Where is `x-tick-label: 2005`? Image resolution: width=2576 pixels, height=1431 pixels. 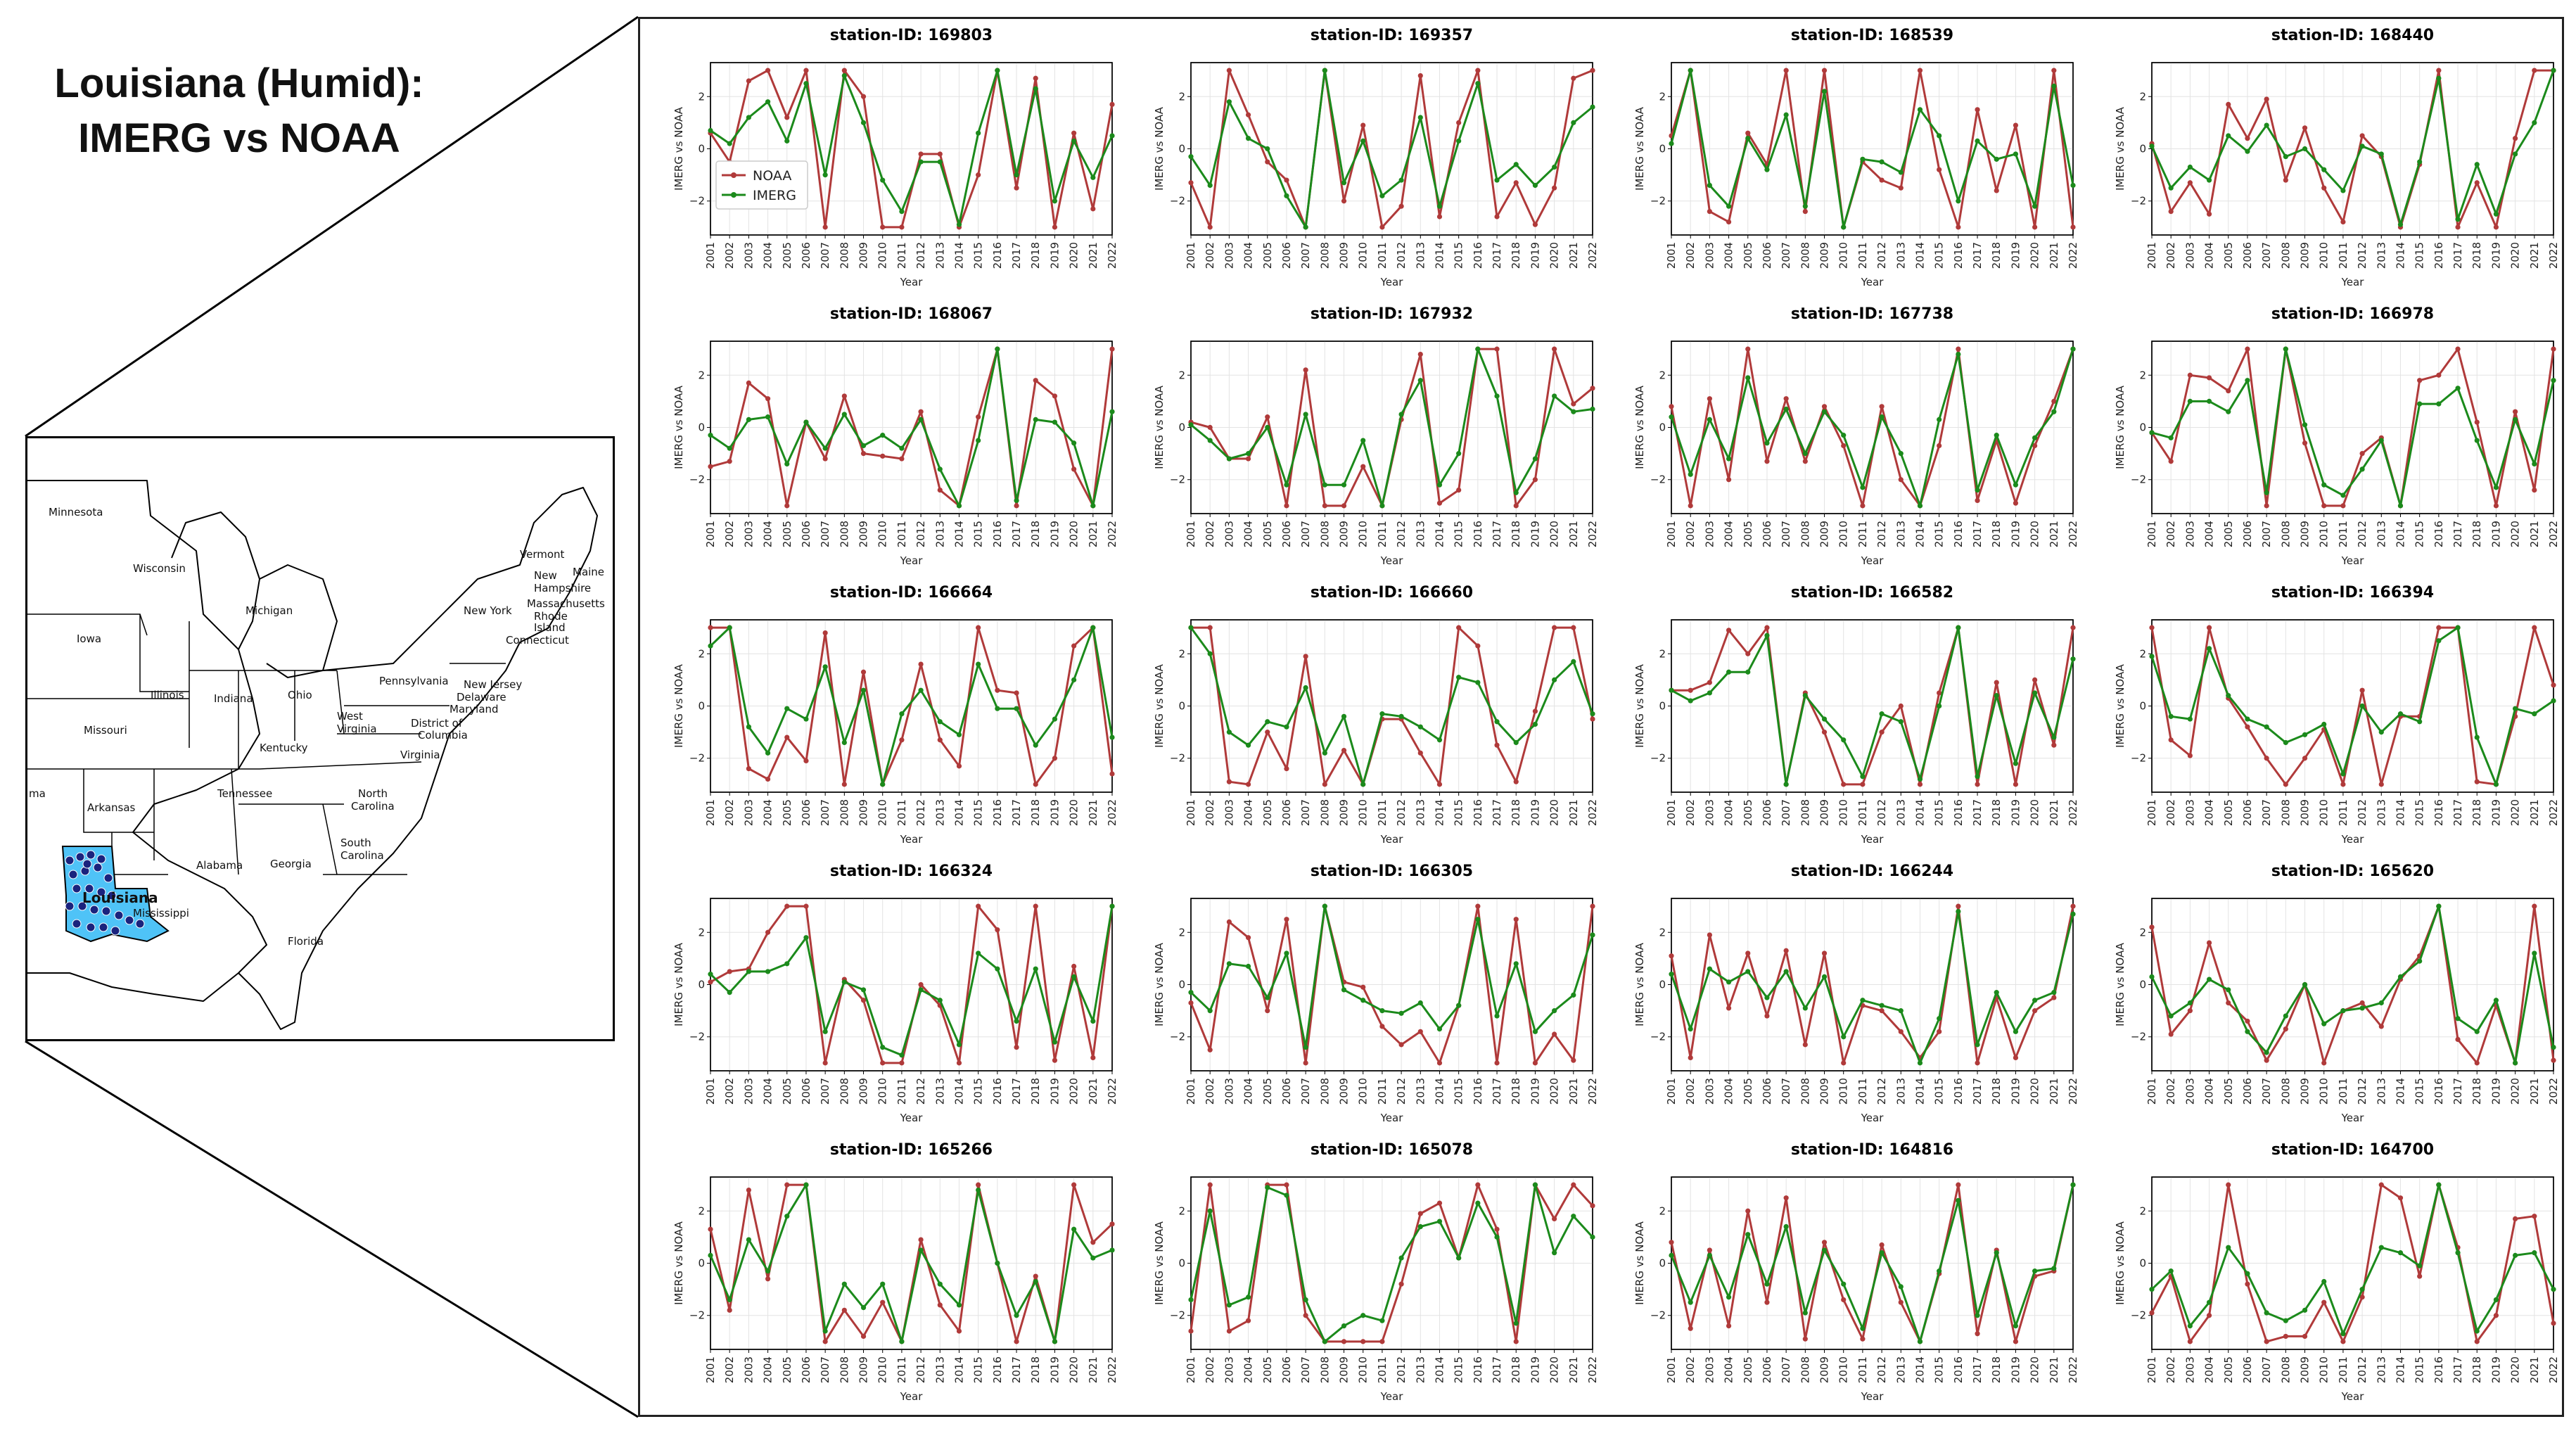 x-tick-label: 2005 is located at coordinates (787, 1369).